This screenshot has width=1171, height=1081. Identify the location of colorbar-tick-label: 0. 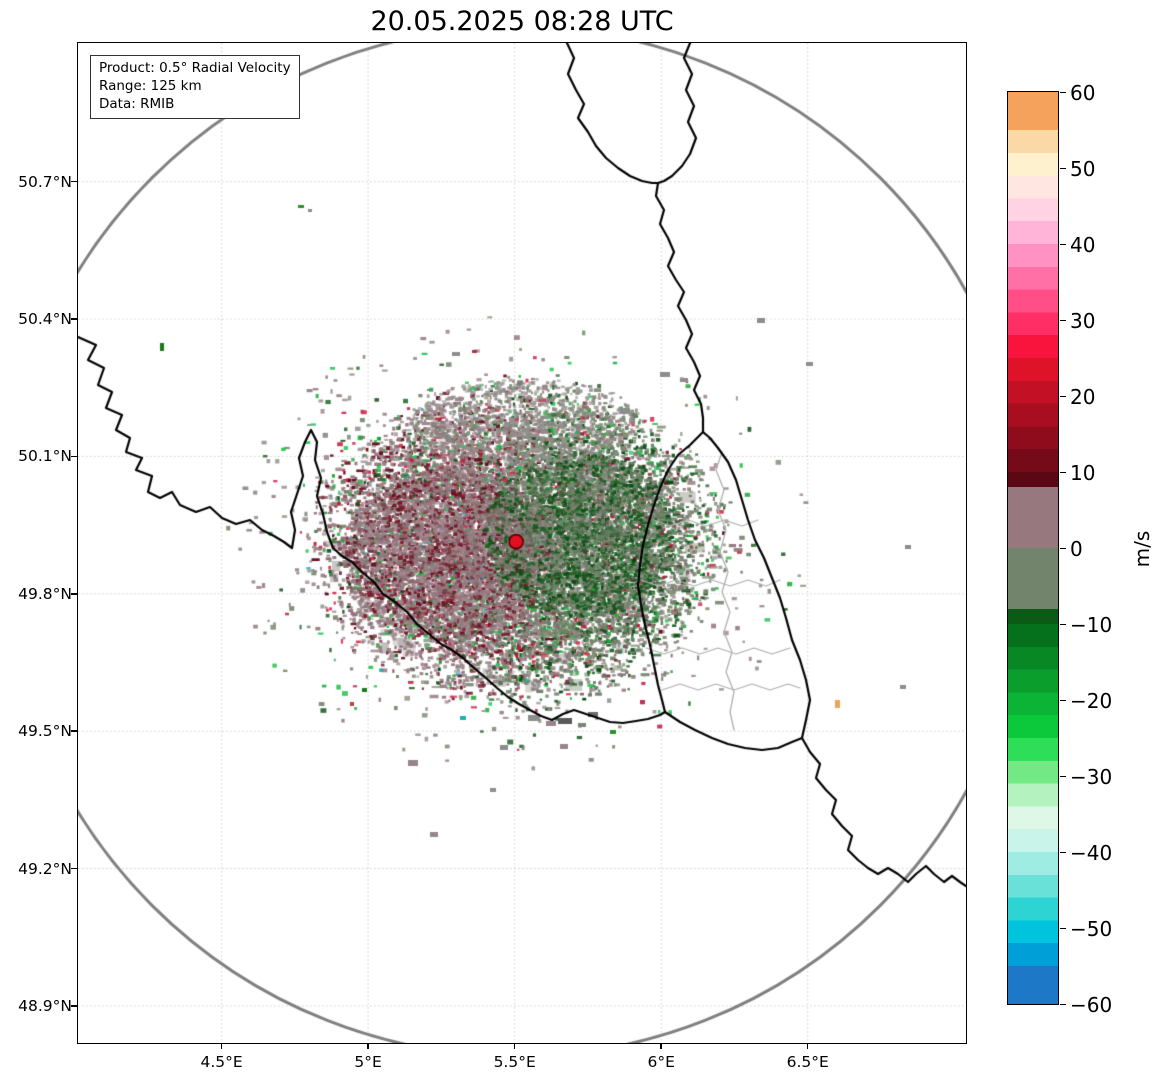
(1076, 548).